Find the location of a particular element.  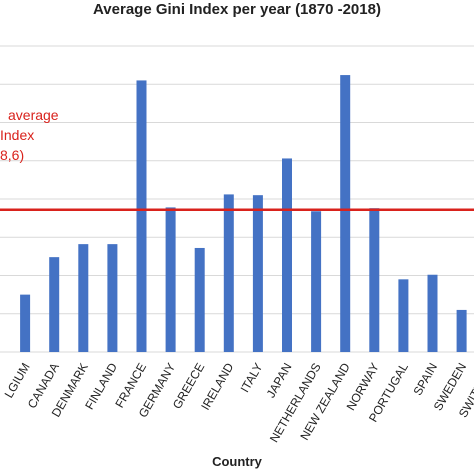

x-axis-title: Country is located at coordinates (237, 461).